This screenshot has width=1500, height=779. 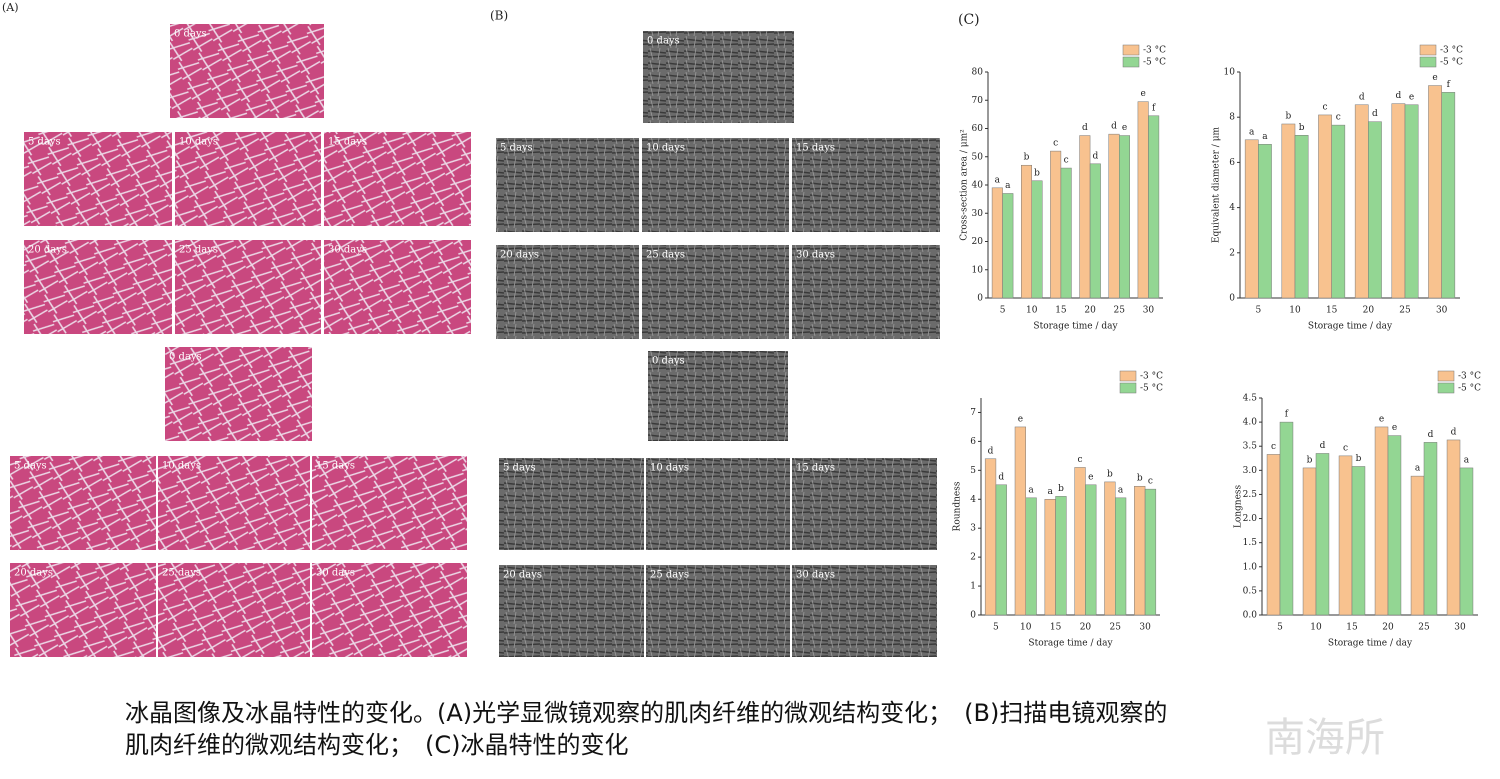 I want to click on panel-label: (A), so click(x=10, y=7).